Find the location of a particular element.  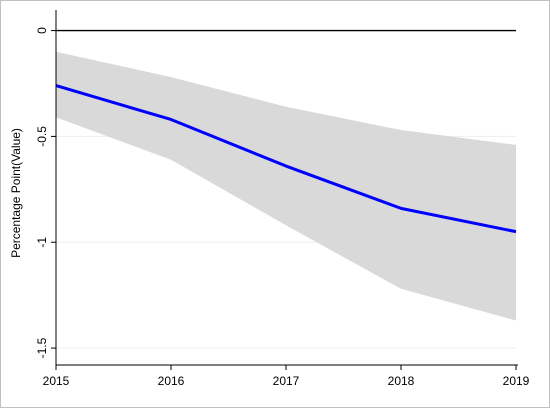

y-tick-label-1: -0.5 is located at coordinates (42, 136).